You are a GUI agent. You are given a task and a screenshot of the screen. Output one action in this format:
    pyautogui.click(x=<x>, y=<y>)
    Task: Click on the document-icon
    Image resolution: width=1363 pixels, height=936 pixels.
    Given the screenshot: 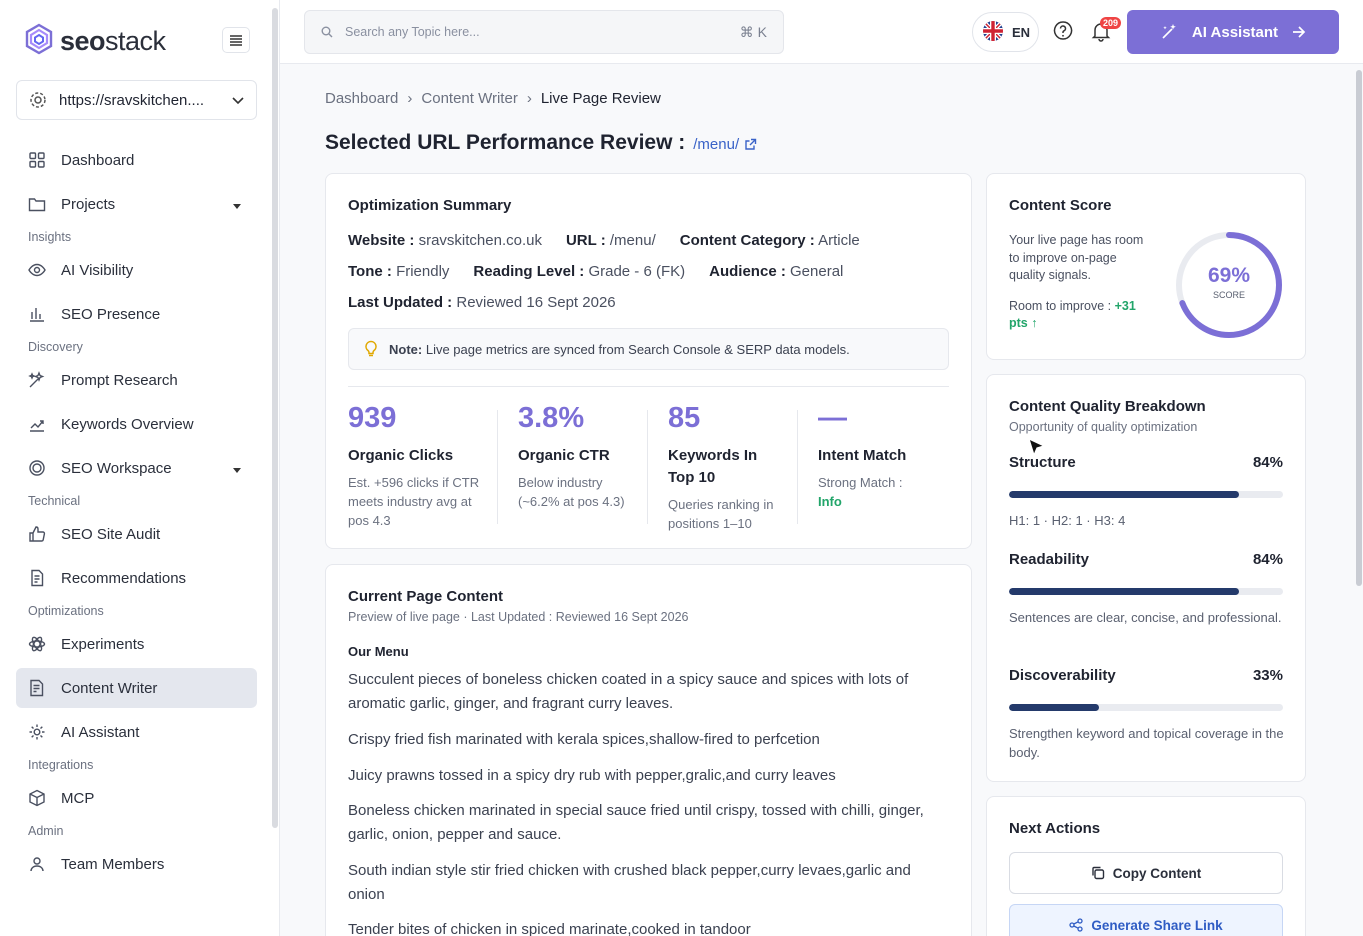 What is the action you would take?
    pyautogui.click(x=37, y=578)
    